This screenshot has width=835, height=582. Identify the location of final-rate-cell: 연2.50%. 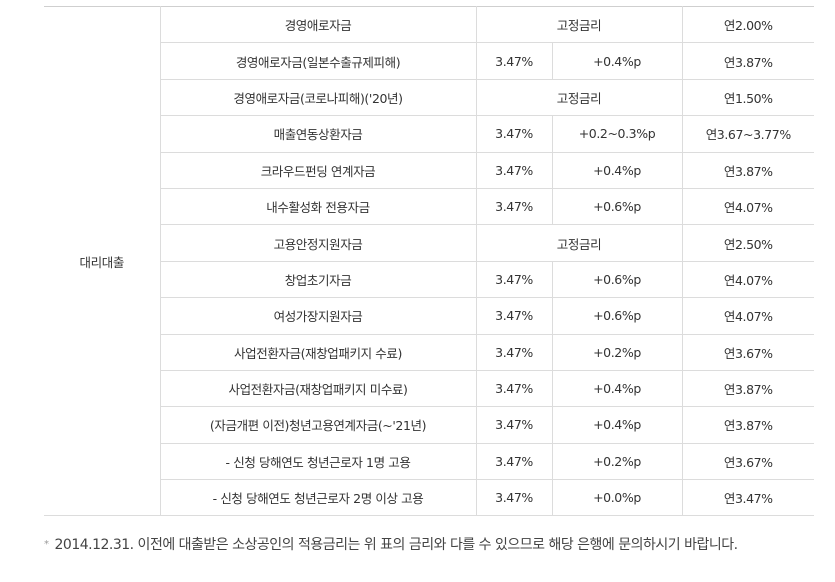
(747, 243).